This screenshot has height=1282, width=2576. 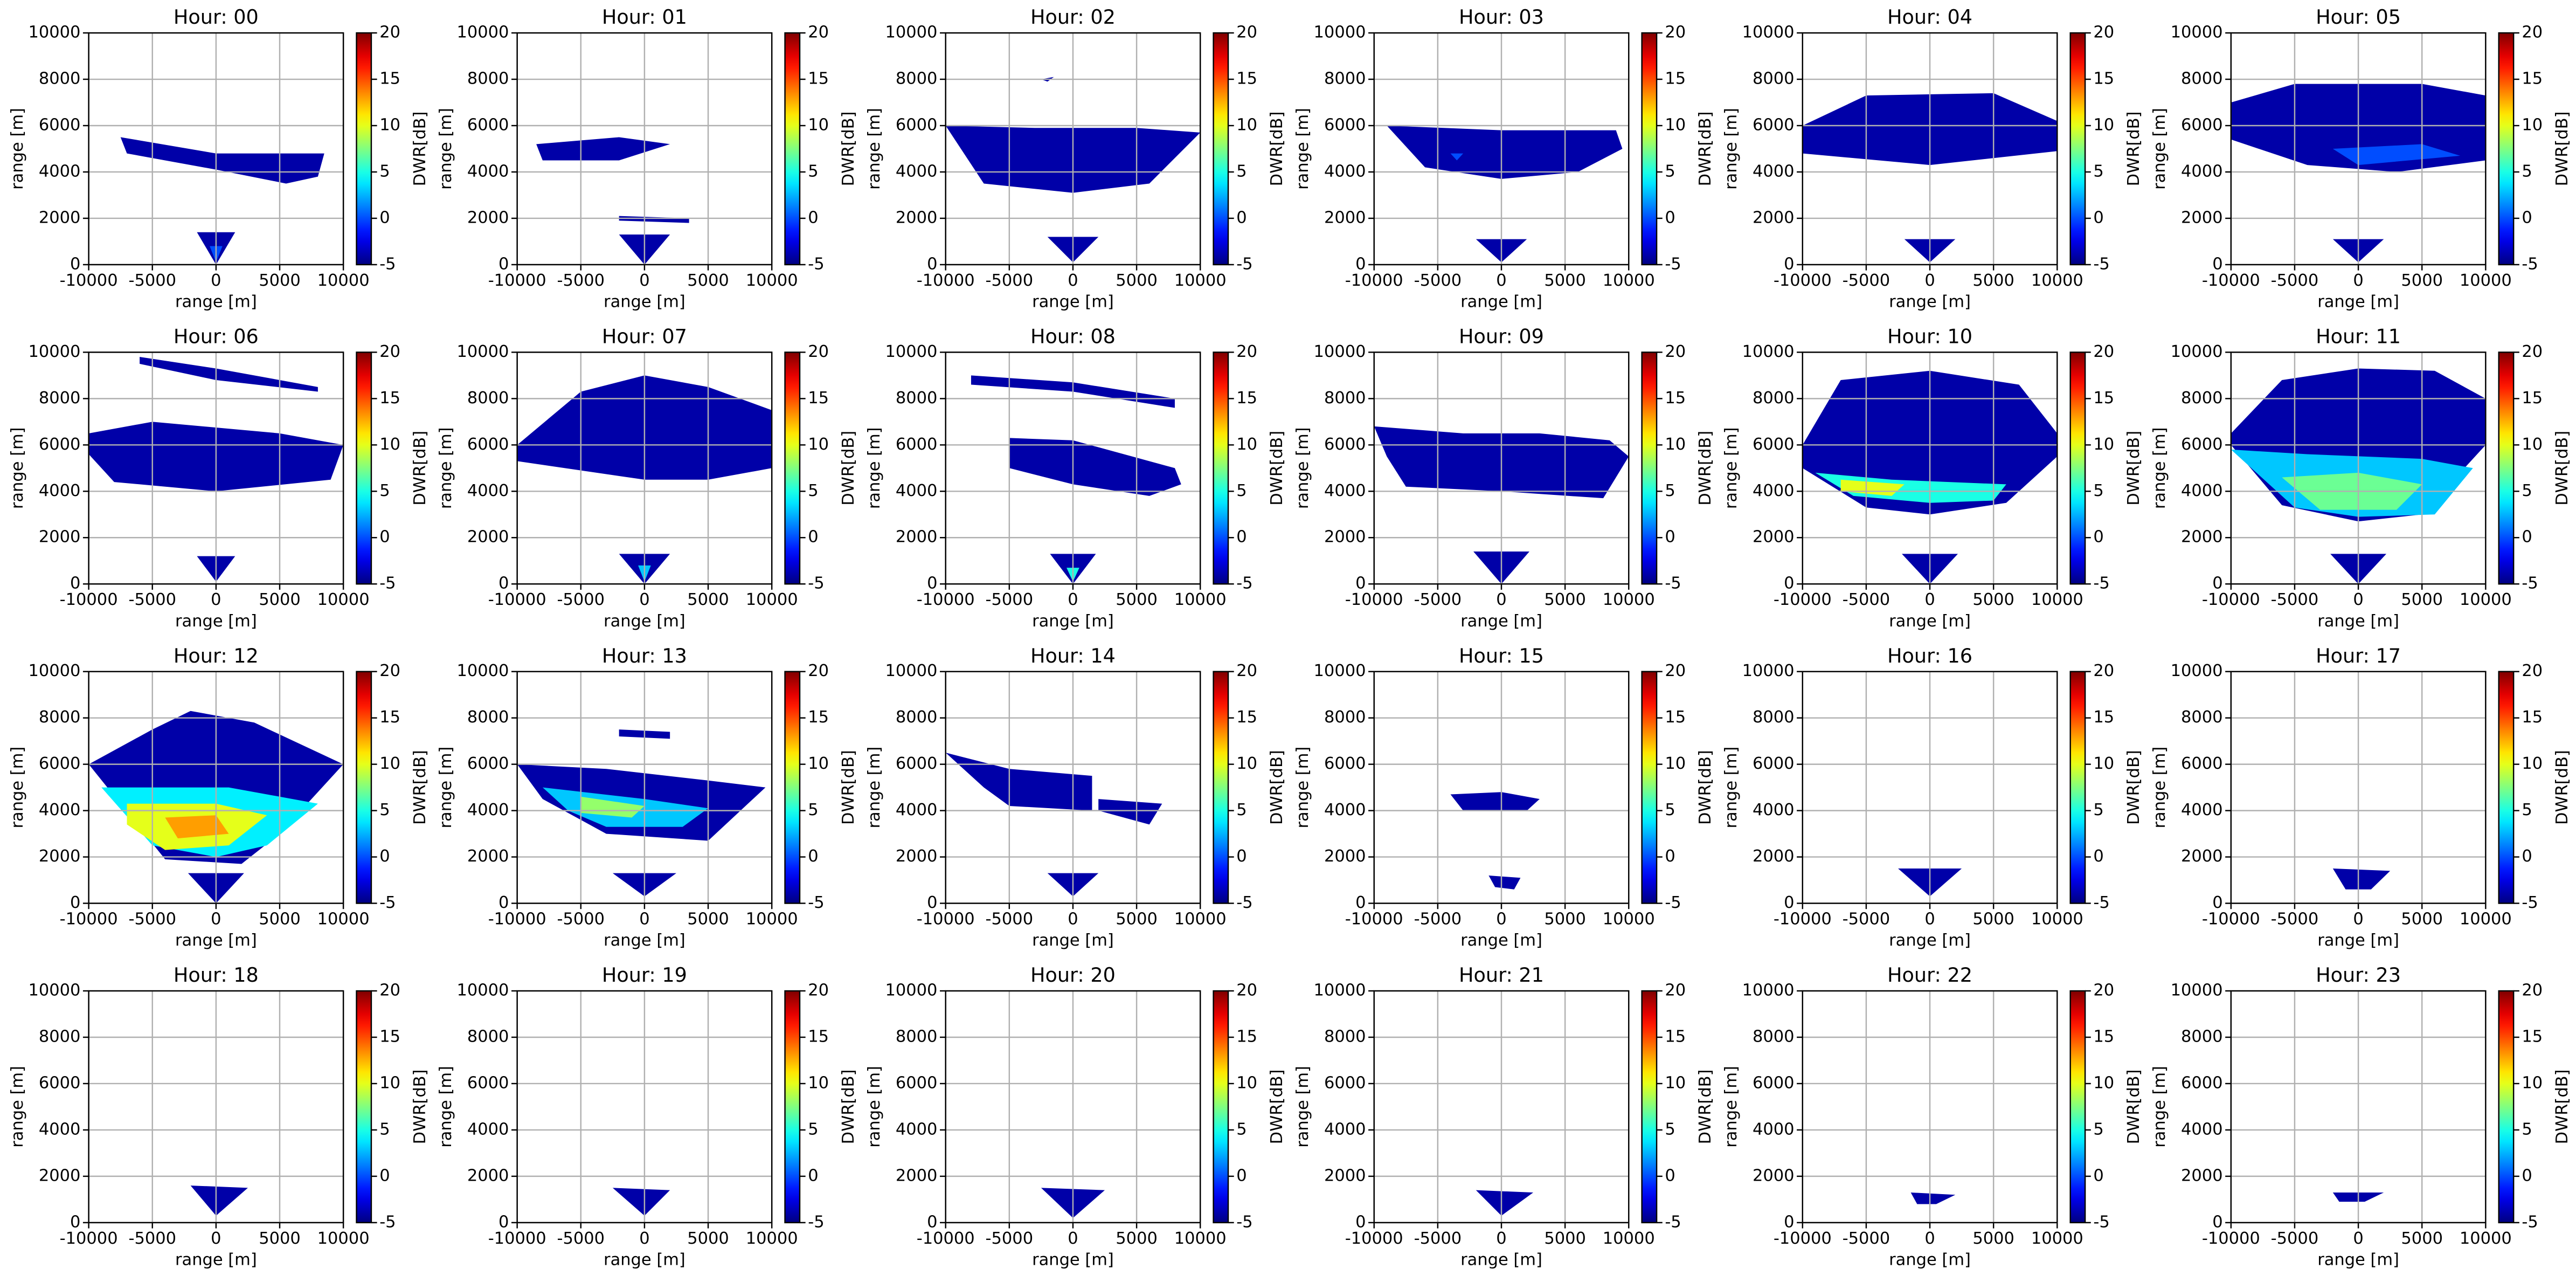 I want to click on panel-title: Hour: 01, so click(x=644, y=17).